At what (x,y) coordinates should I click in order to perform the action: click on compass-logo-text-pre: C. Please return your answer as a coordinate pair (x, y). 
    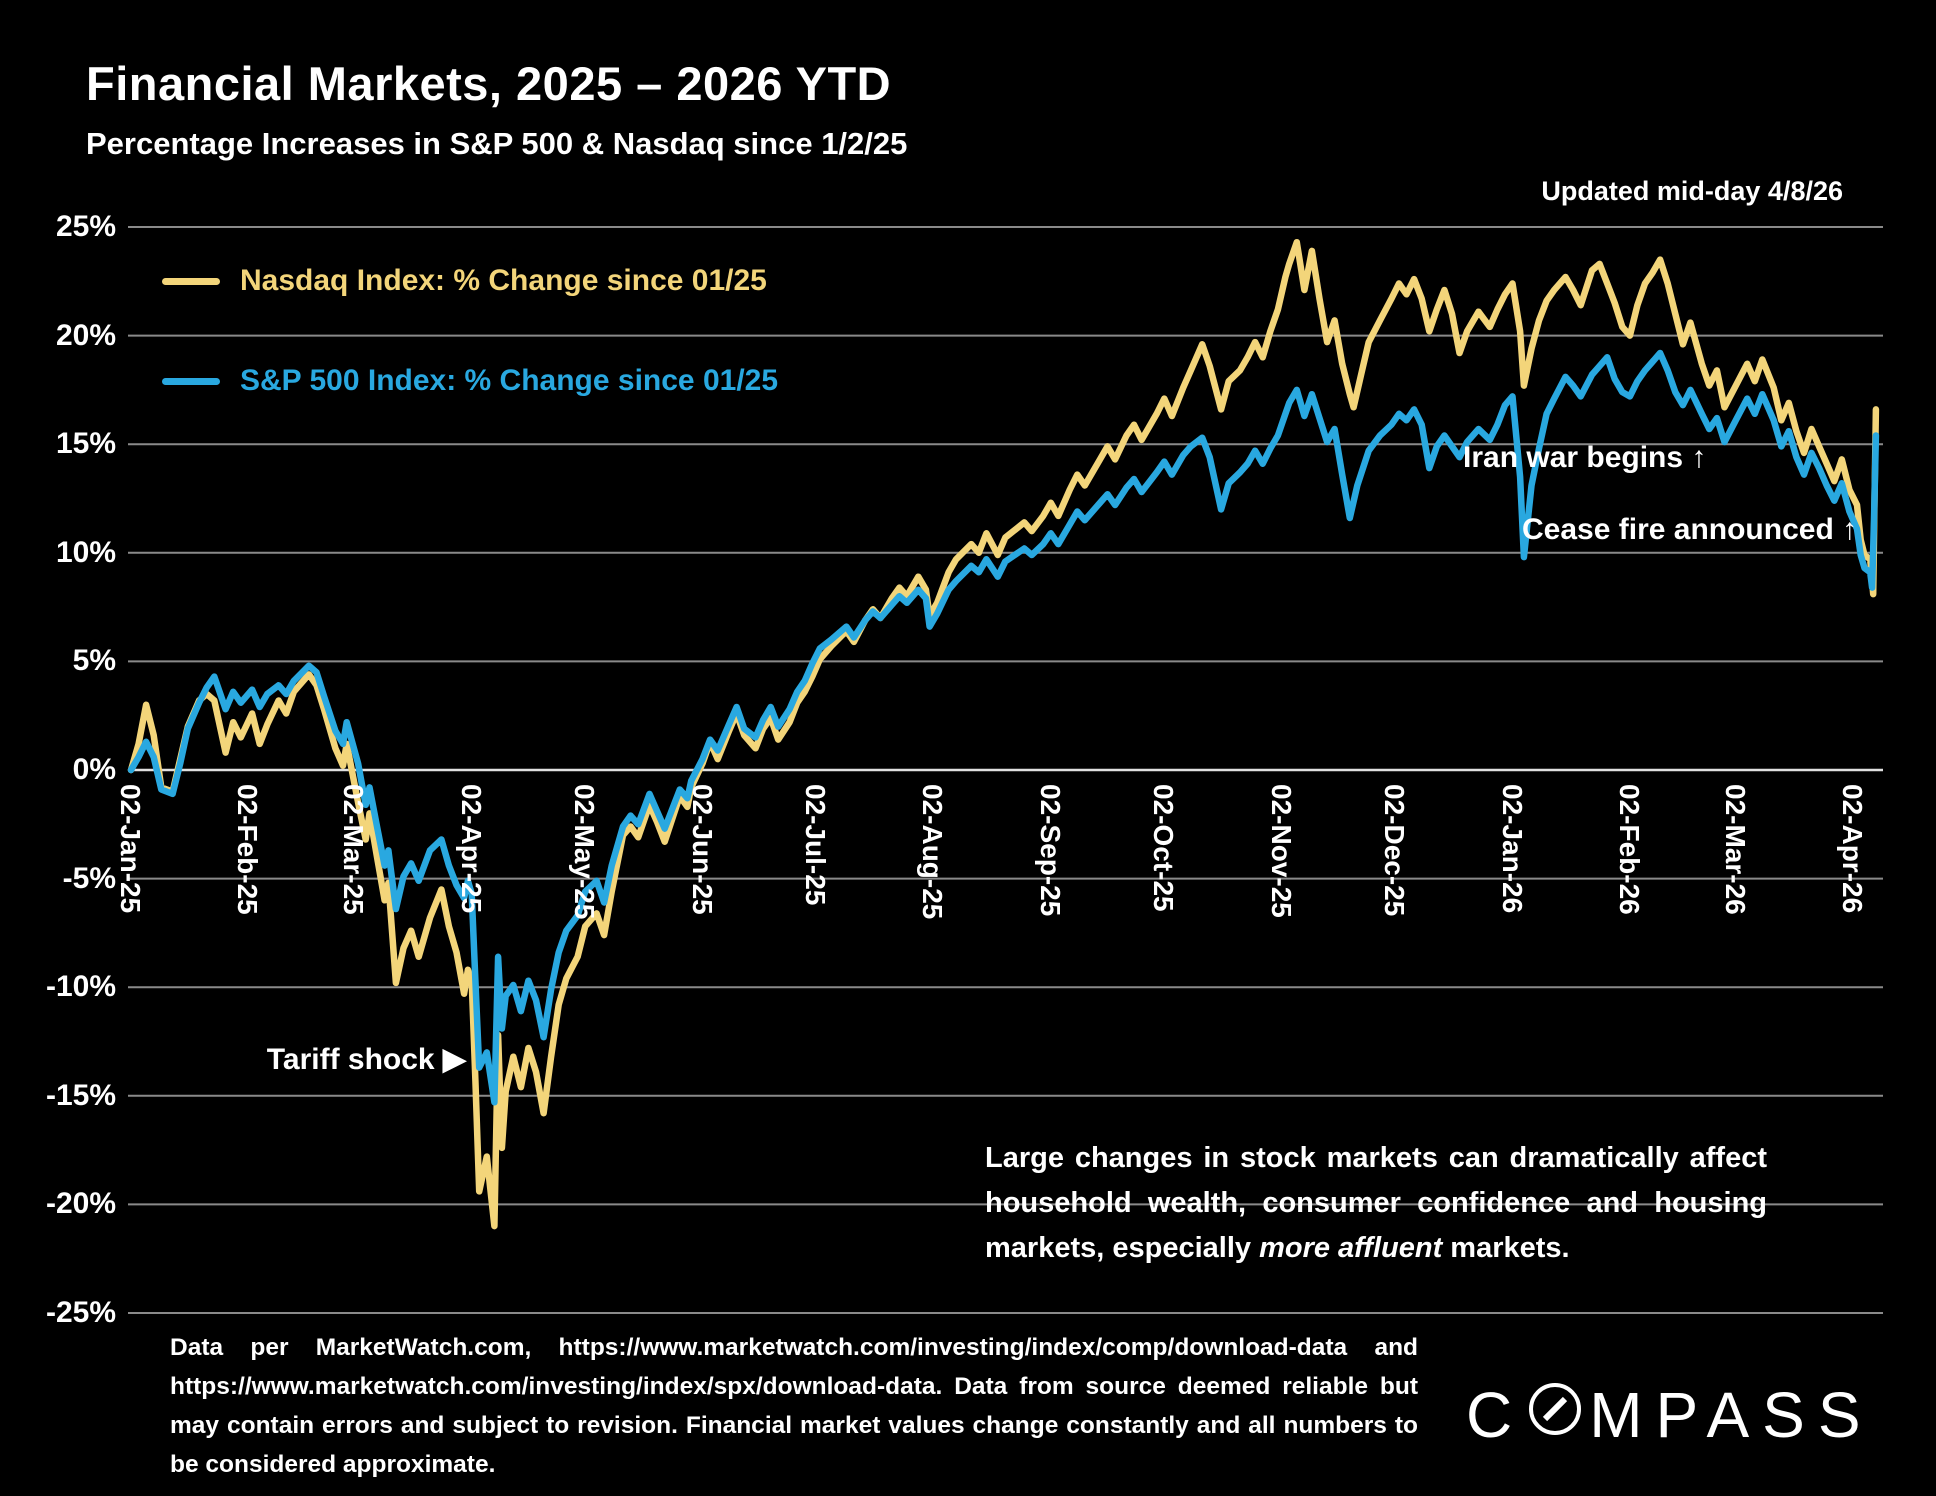
    Looking at the image, I should click on (1496, 1415).